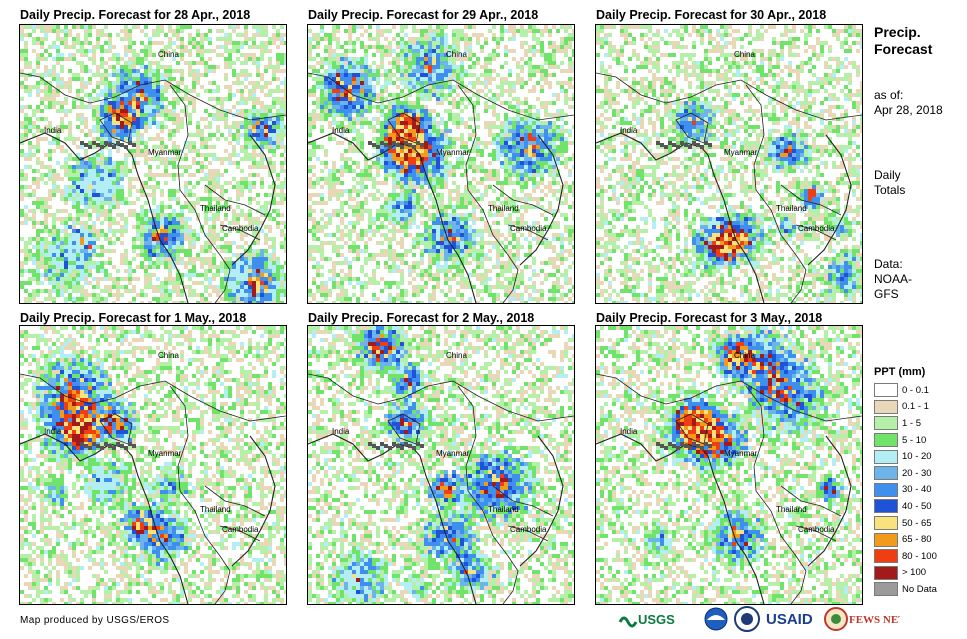  Describe the element at coordinates (905, 523) in the screenshot. I see `legend-item: 50 - 65` at that location.